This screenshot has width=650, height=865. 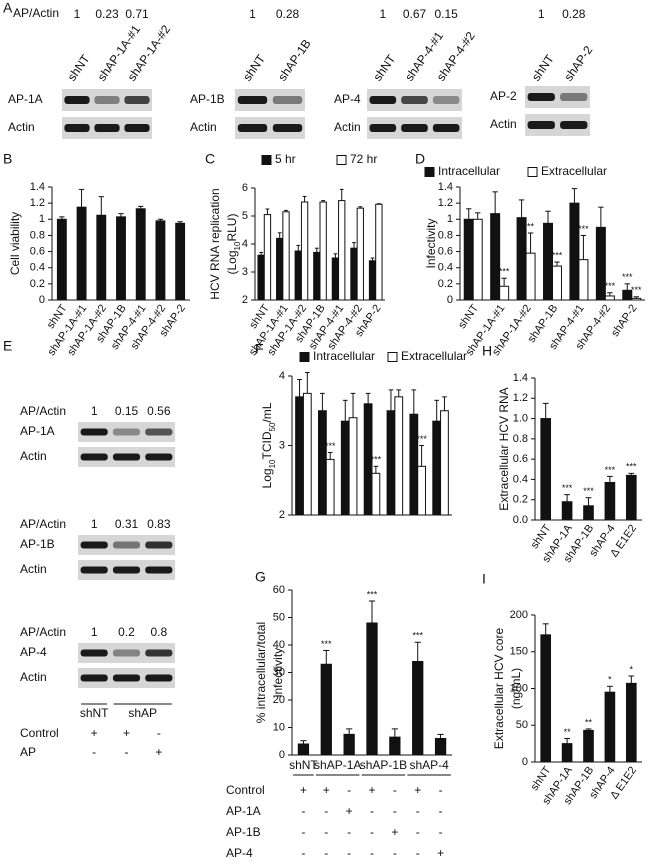 What do you see at coordinates (531, 226) in the screenshot?
I see `significance: **` at bounding box center [531, 226].